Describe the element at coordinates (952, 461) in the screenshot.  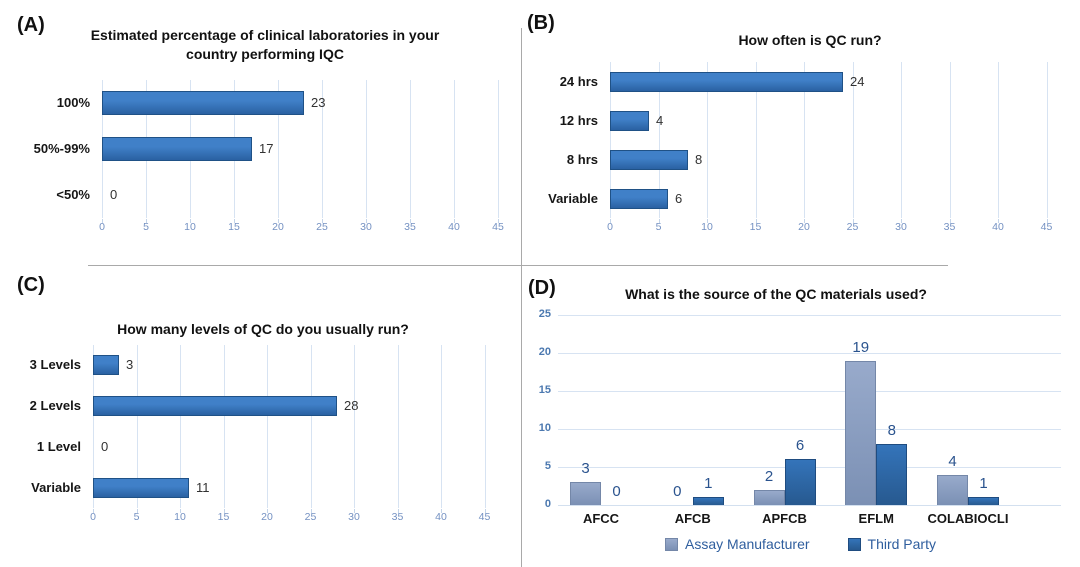
I see `value-label: 4` at that location.